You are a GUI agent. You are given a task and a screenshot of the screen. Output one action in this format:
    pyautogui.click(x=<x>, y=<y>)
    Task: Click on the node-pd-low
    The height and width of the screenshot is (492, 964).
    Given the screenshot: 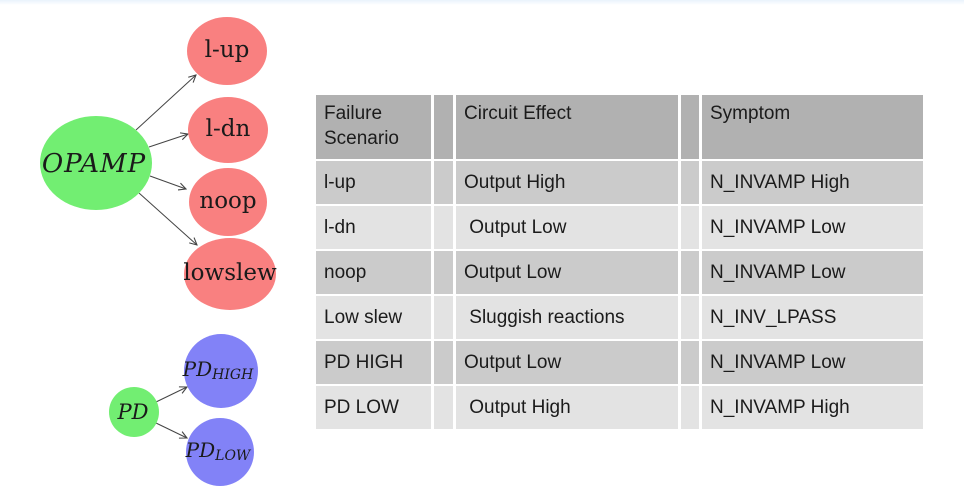 What is the action you would take?
    pyautogui.click(x=220, y=452)
    